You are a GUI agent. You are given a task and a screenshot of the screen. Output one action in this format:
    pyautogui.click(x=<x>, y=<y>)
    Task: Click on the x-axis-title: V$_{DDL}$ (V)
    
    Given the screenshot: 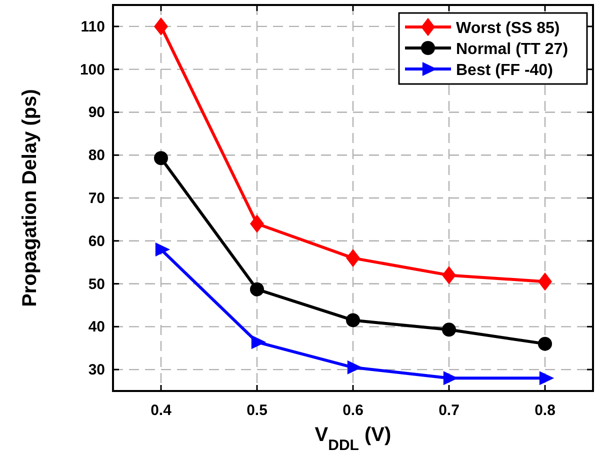 What is the action you would take?
    pyautogui.click(x=353, y=439)
    